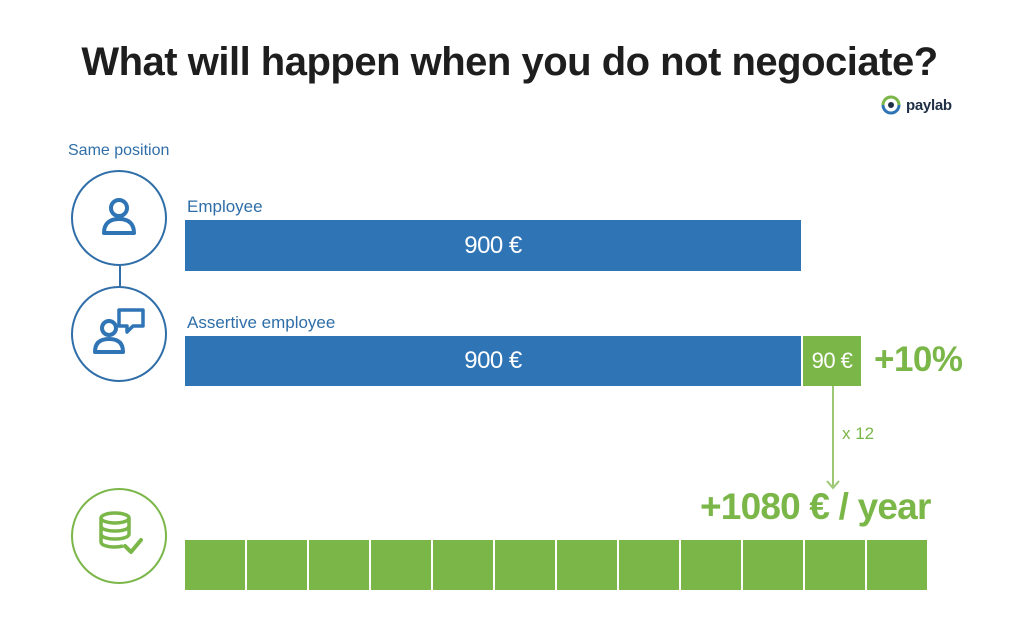 This screenshot has width=1019, height=644. I want to click on yearly-total: +1080 € / year, so click(815, 506).